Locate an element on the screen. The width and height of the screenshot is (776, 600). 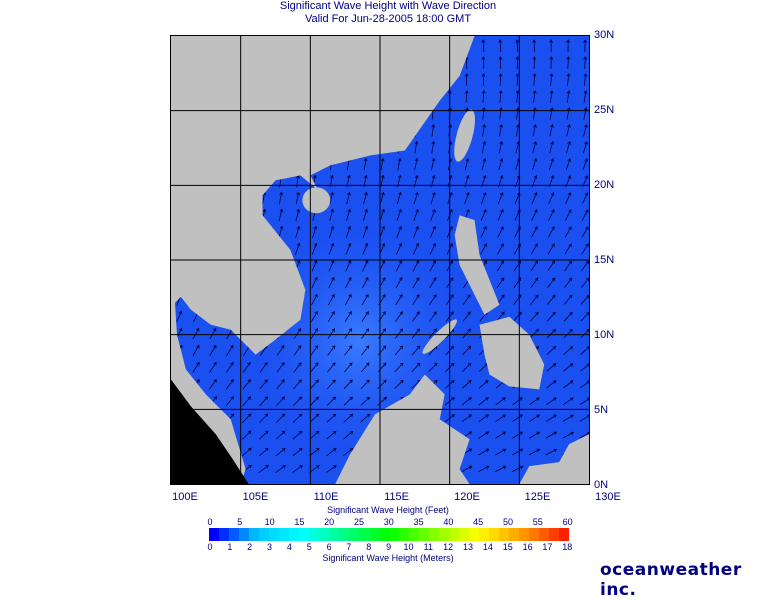
land-palawan is located at coordinates (439, 336).